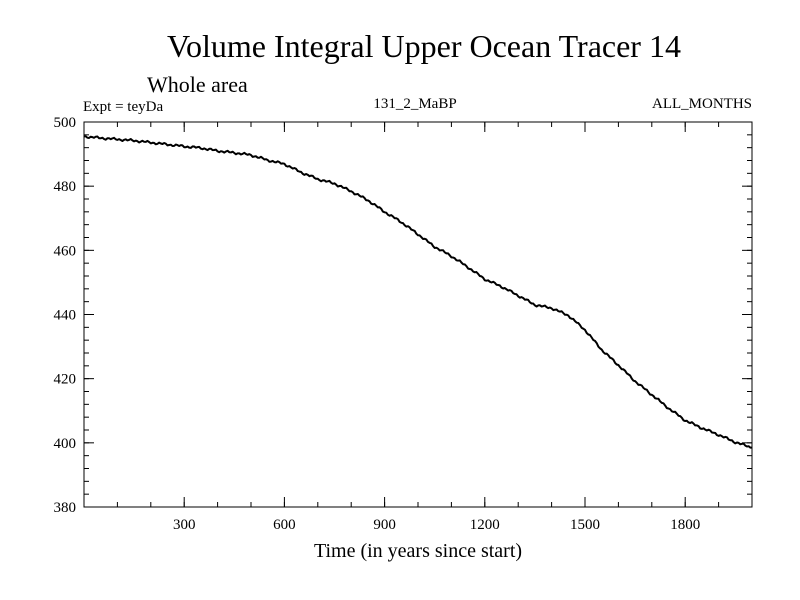  What do you see at coordinates (585, 525) in the screenshot?
I see `x-tick-label: 1500` at bounding box center [585, 525].